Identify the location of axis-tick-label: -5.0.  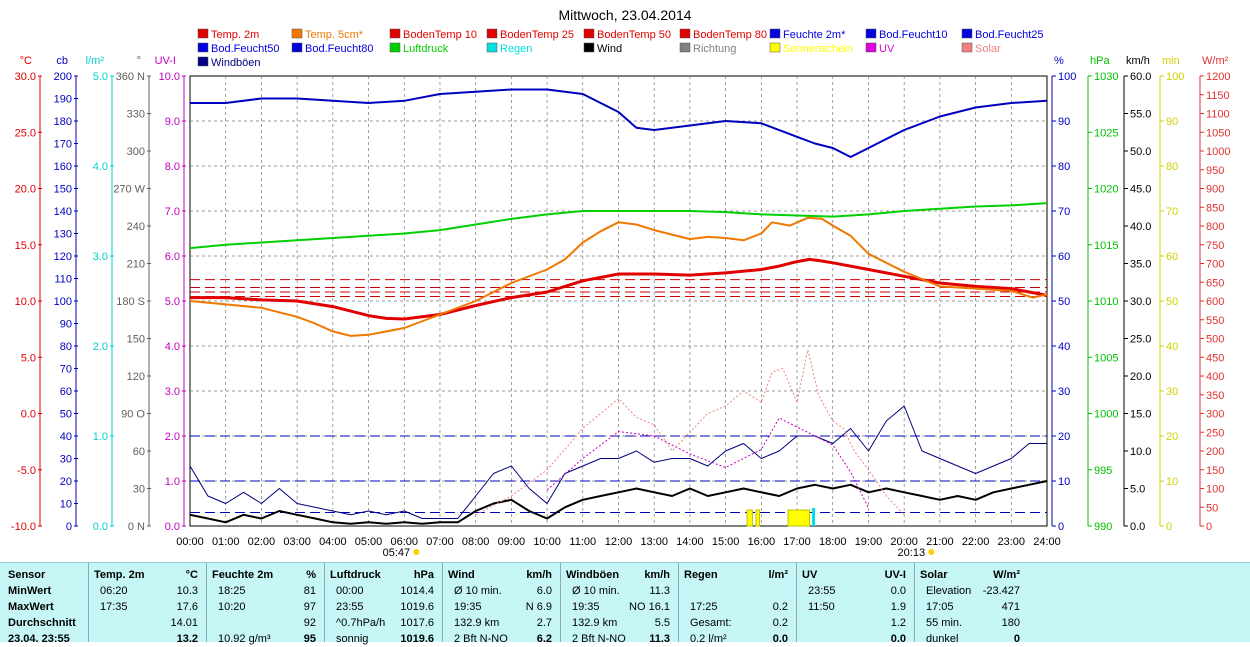
(26, 471).